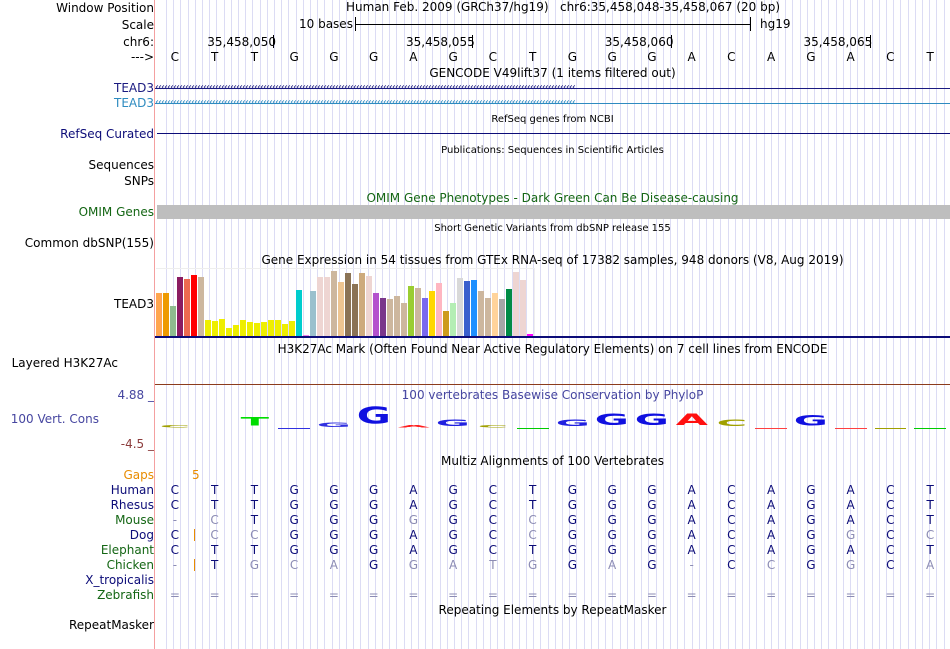 The image size is (950, 649). Describe the element at coordinates (810, 595) in the screenshot. I see `alignment-base: =` at that location.